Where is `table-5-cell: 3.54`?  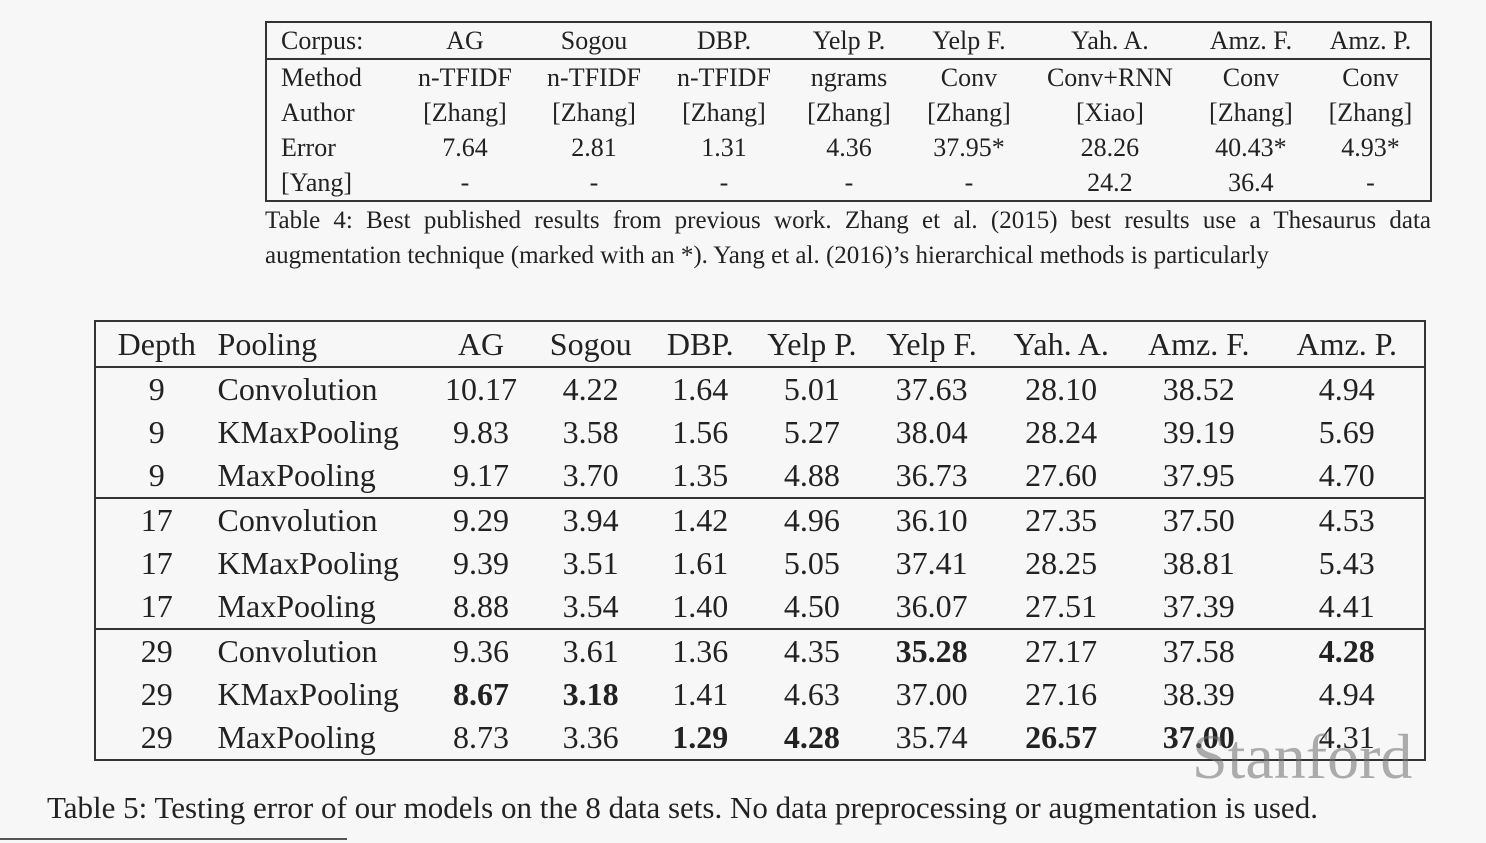
table-5-cell: 3.54 is located at coordinates (590, 606).